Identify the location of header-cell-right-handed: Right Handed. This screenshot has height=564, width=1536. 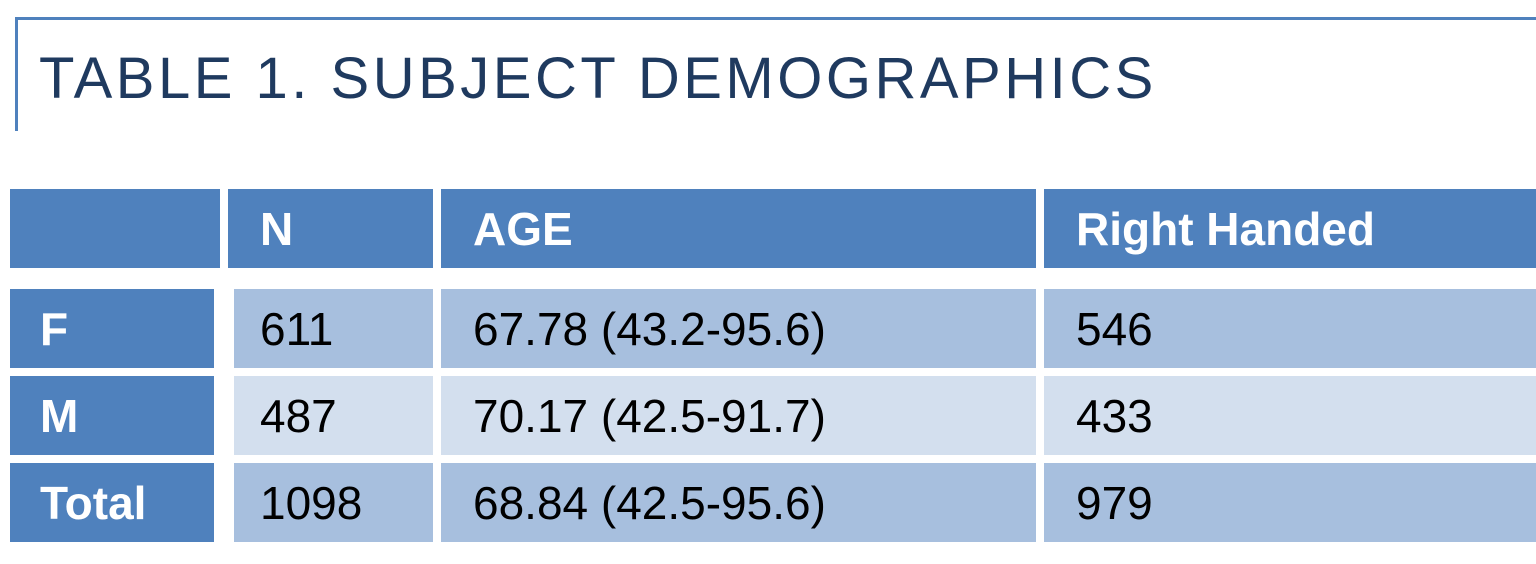
(1290, 228).